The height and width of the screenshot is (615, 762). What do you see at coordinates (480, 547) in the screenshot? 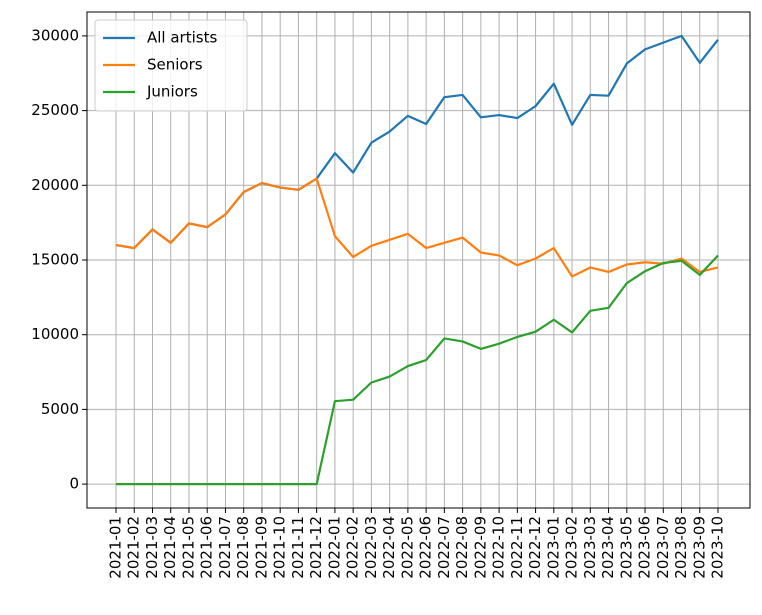
I see `x-tick-label: 2022-09` at bounding box center [480, 547].